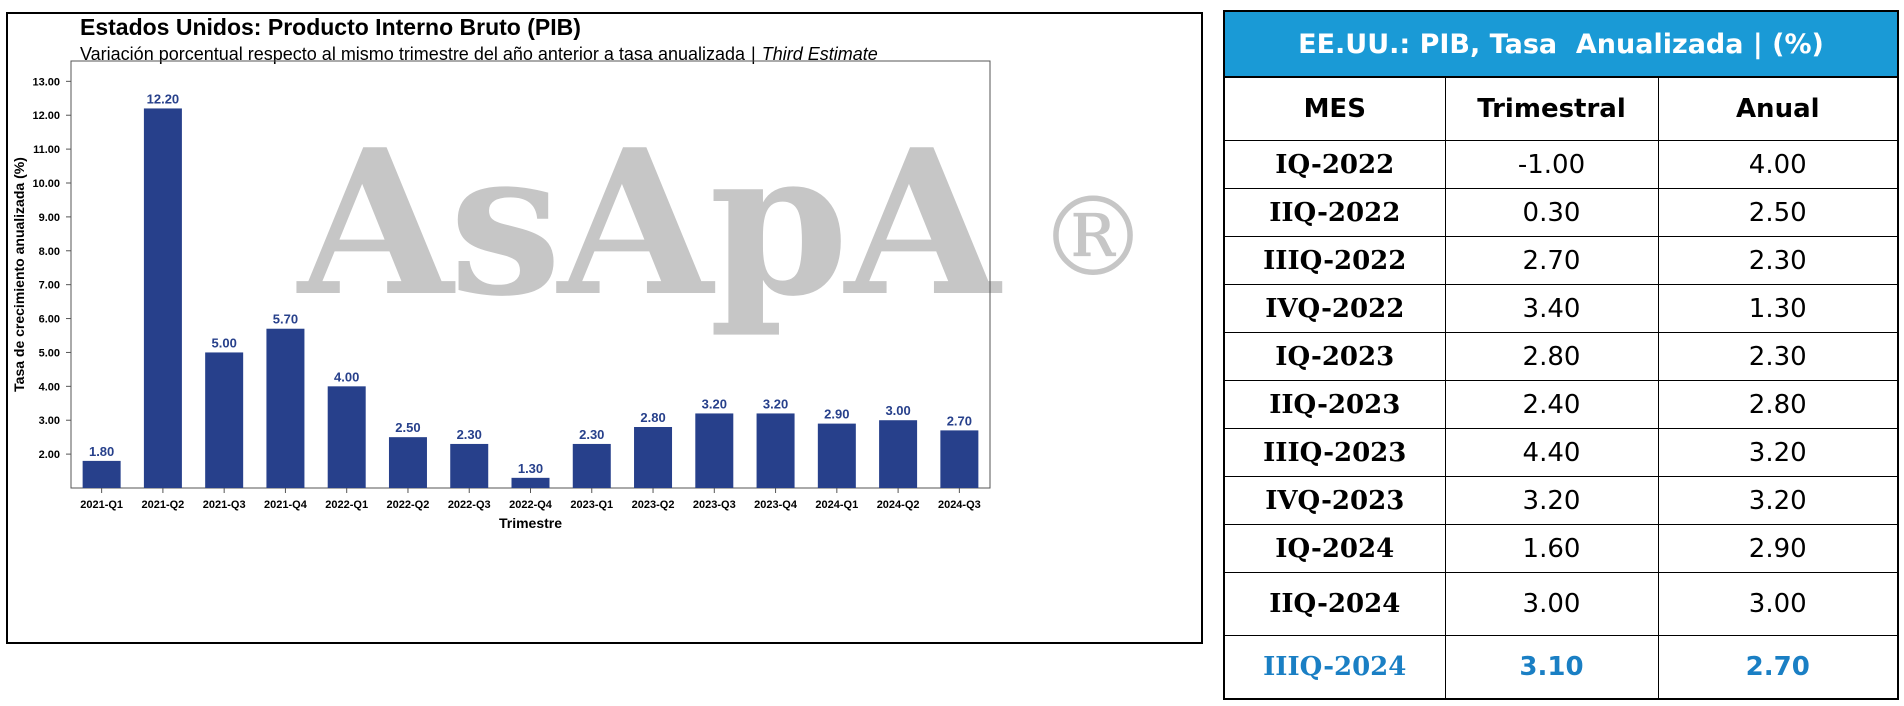 The height and width of the screenshot is (706, 1904). What do you see at coordinates (898, 505) in the screenshot?
I see `x-tick-label: 2024-Q2` at bounding box center [898, 505].